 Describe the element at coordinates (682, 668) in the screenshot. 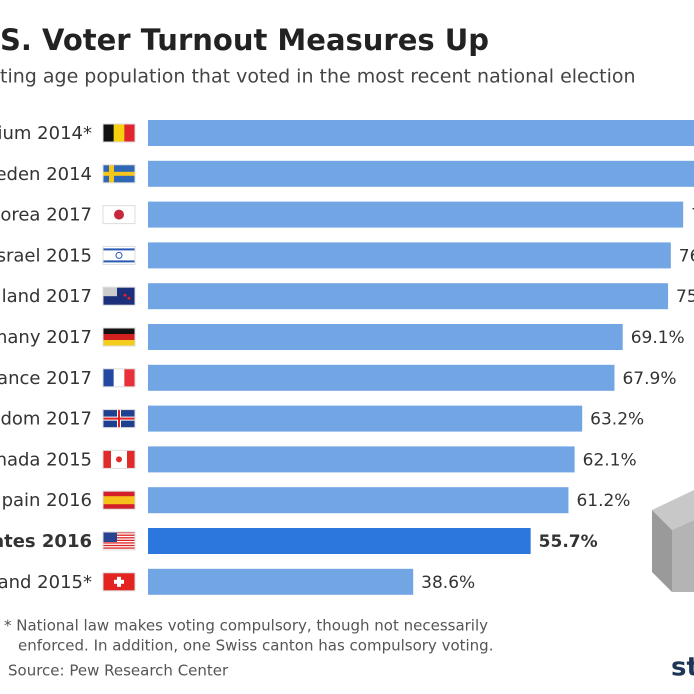

I see `logo: st` at that location.